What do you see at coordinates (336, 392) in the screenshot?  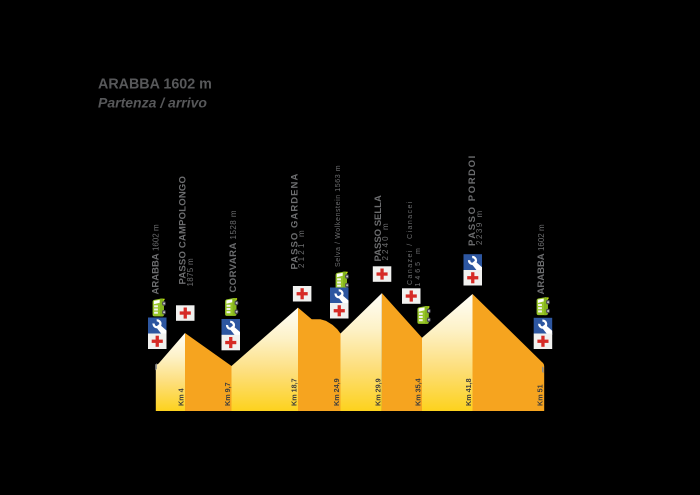 I see `svg-text: Km 24,9` at bounding box center [336, 392].